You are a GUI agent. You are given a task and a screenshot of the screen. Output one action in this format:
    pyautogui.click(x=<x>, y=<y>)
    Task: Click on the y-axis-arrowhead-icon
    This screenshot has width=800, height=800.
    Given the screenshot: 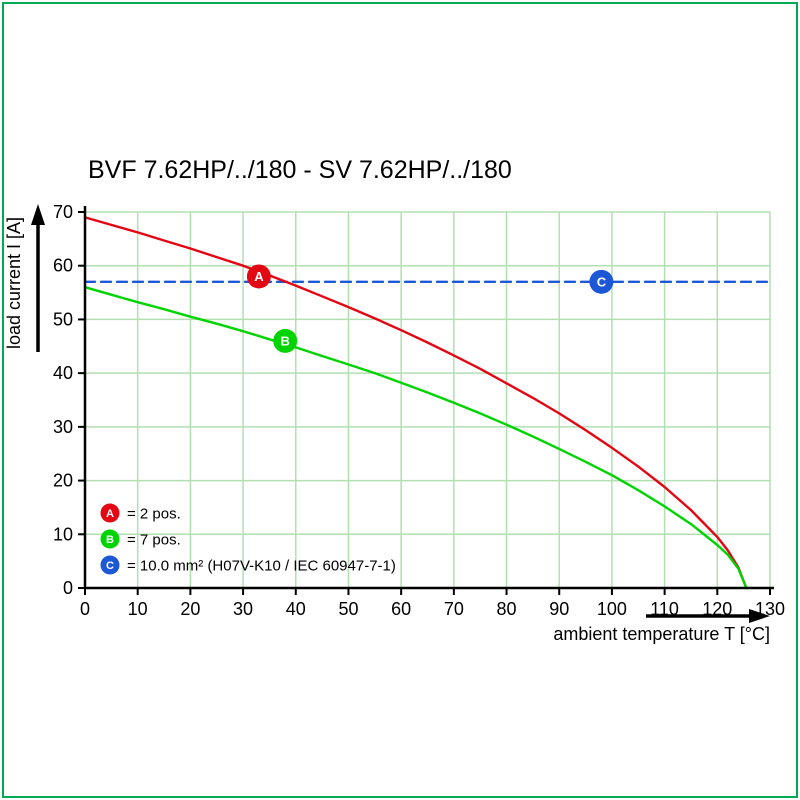 What is the action you would take?
    pyautogui.click(x=38, y=214)
    